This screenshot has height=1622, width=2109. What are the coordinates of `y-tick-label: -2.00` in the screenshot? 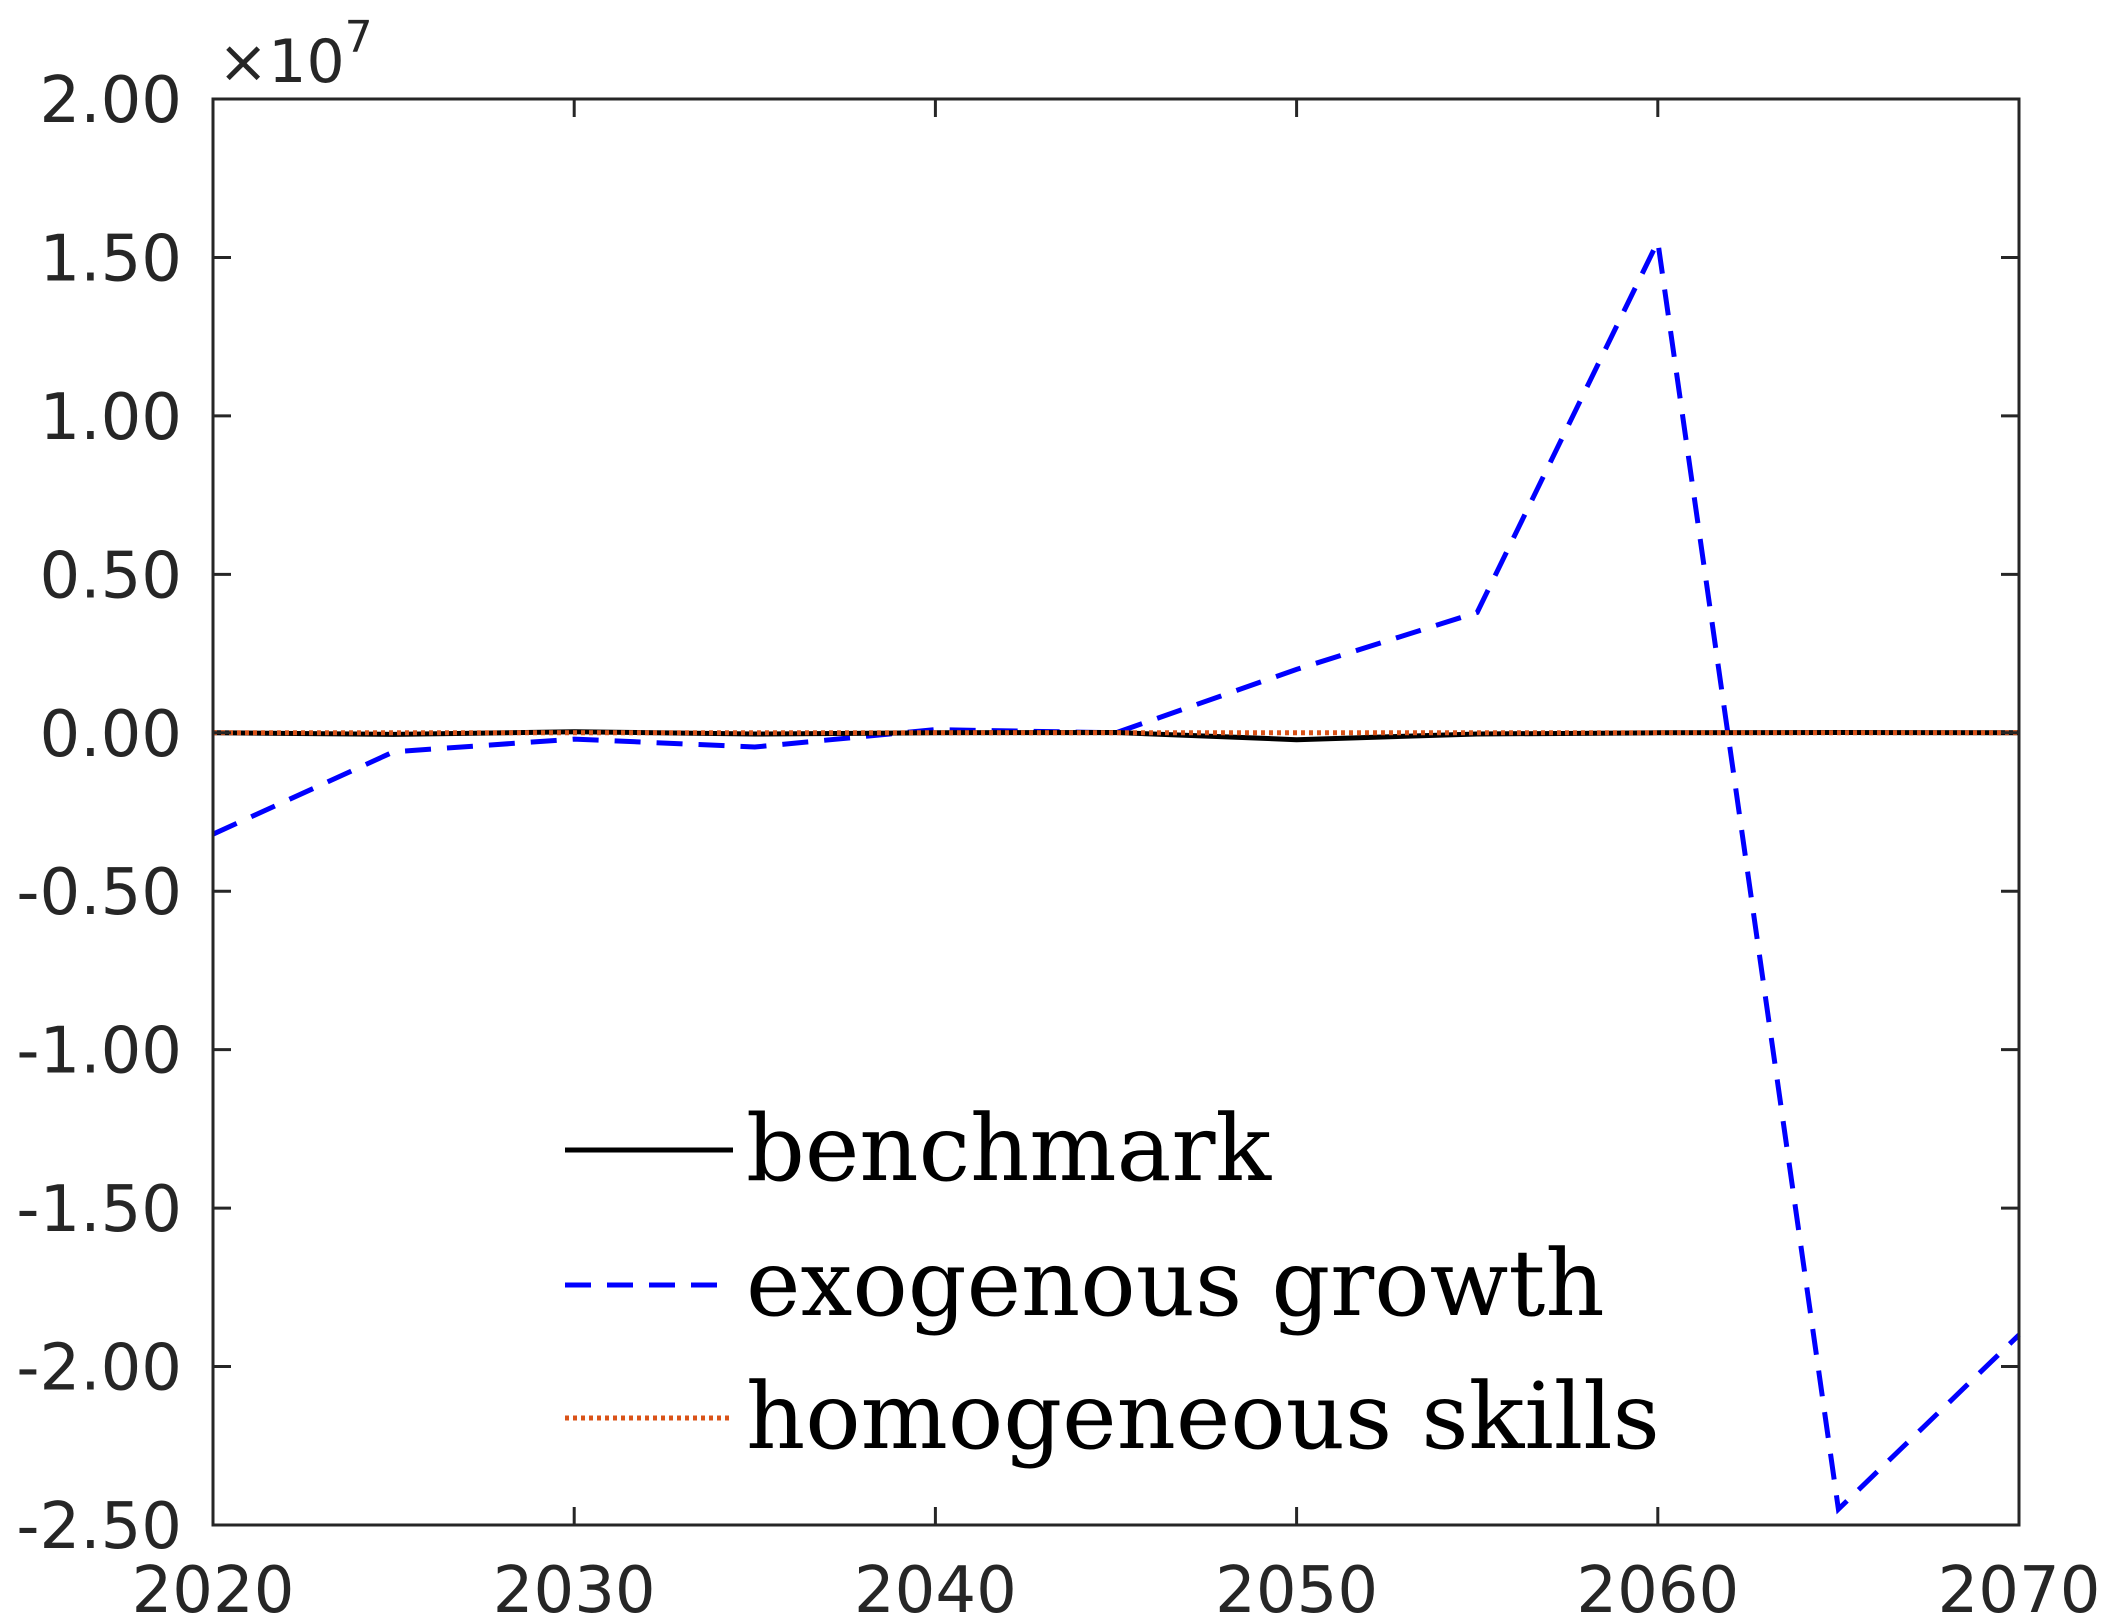 It's located at (99, 1369).